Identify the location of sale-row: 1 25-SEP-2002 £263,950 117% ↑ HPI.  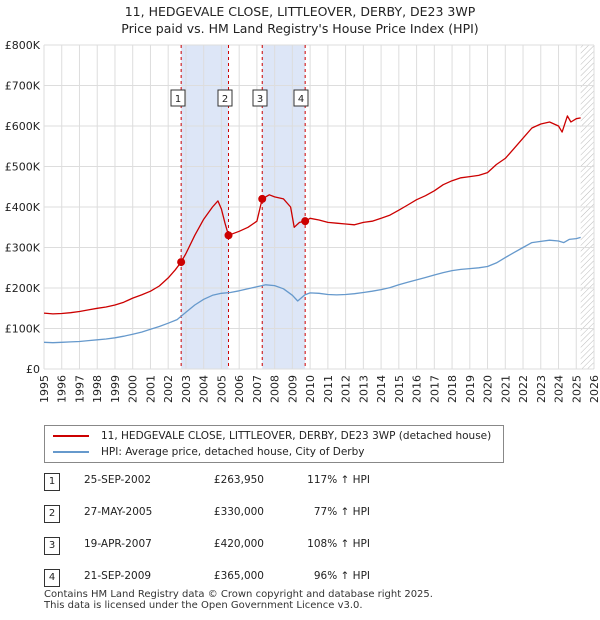
(304, 482).